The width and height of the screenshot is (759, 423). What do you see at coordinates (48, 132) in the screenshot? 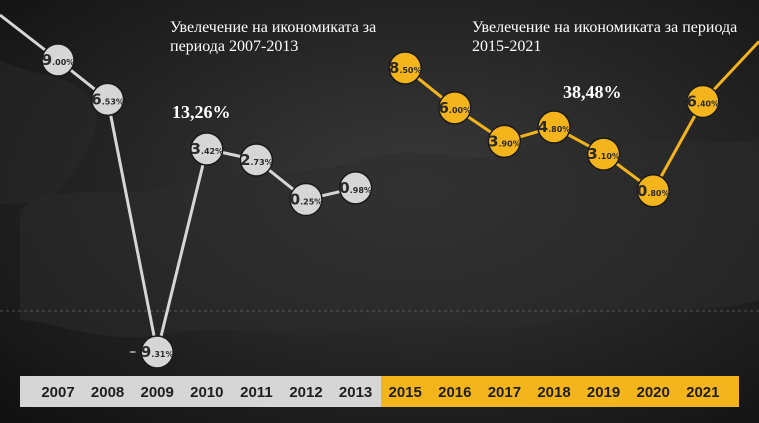
I see `map-silhouette-west` at bounding box center [48, 132].